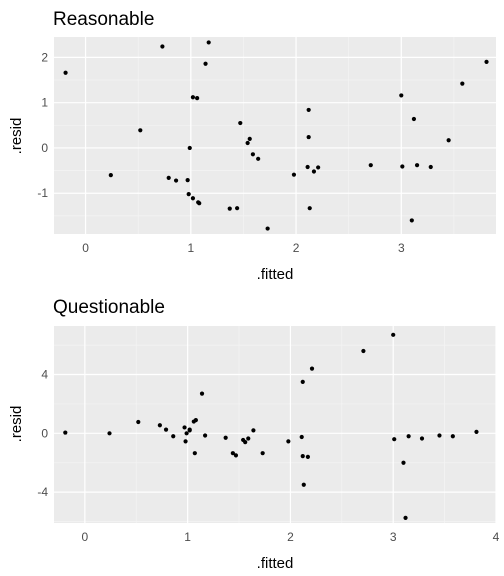  I want to click on y-tick-labels: -1 0 1 2, so click(42, 125).